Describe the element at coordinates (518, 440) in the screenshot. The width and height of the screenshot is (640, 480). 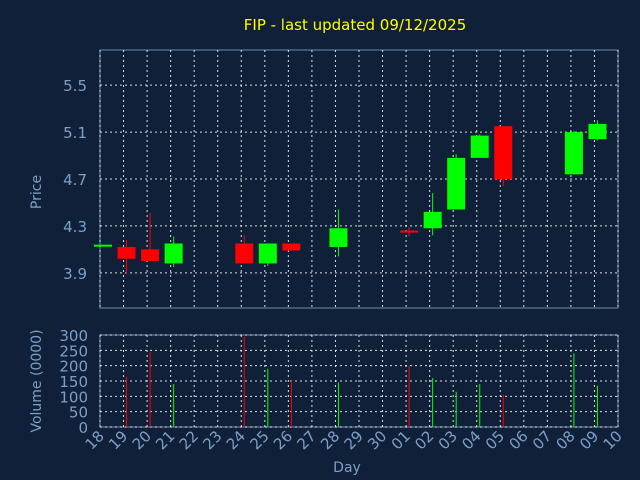
I see `day-tick-label: 06` at that location.